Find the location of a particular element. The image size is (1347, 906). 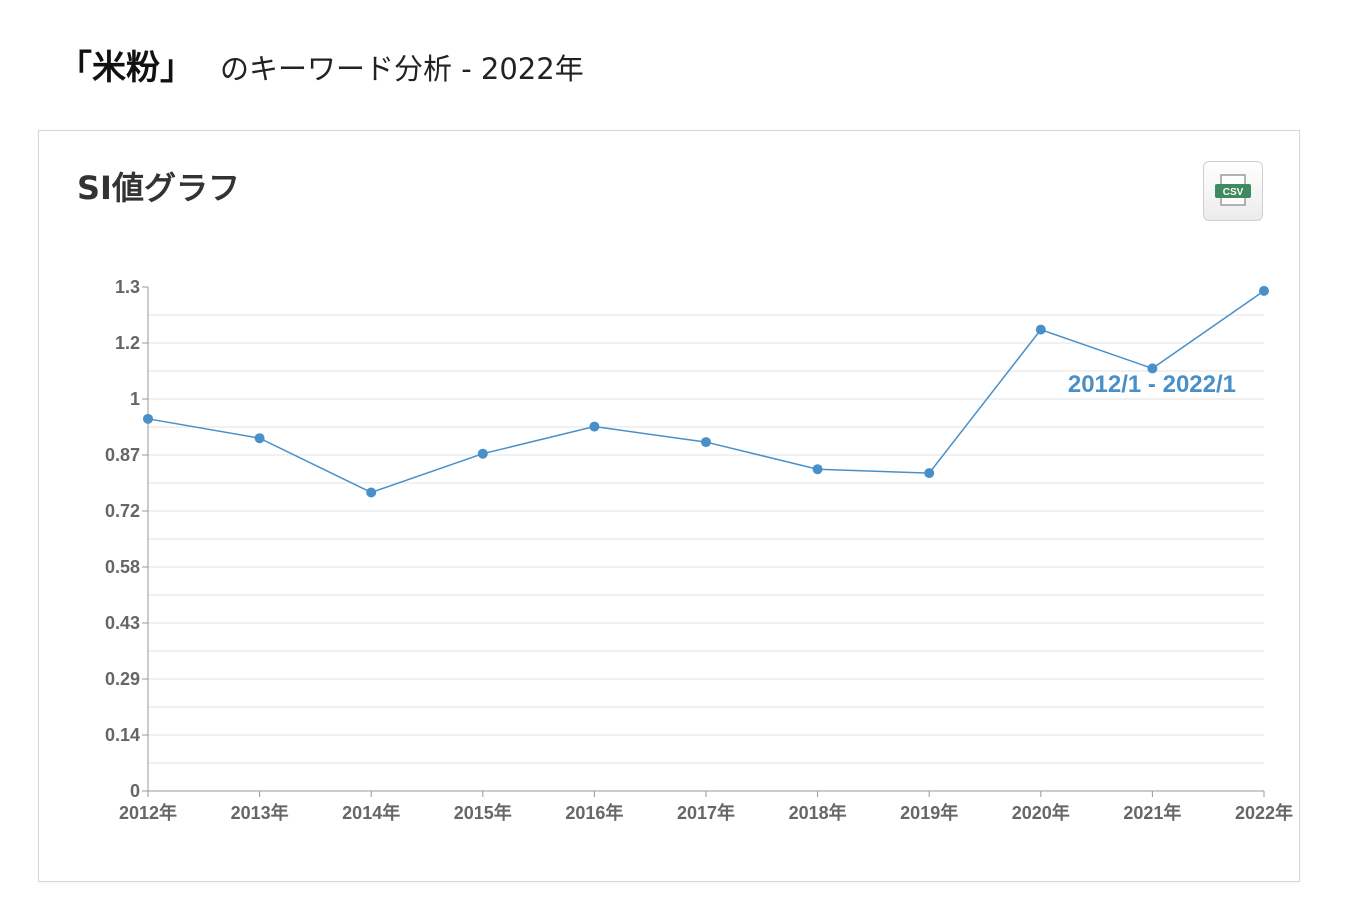

y-tick-label: 0.87 is located at coordinates (122, 455).